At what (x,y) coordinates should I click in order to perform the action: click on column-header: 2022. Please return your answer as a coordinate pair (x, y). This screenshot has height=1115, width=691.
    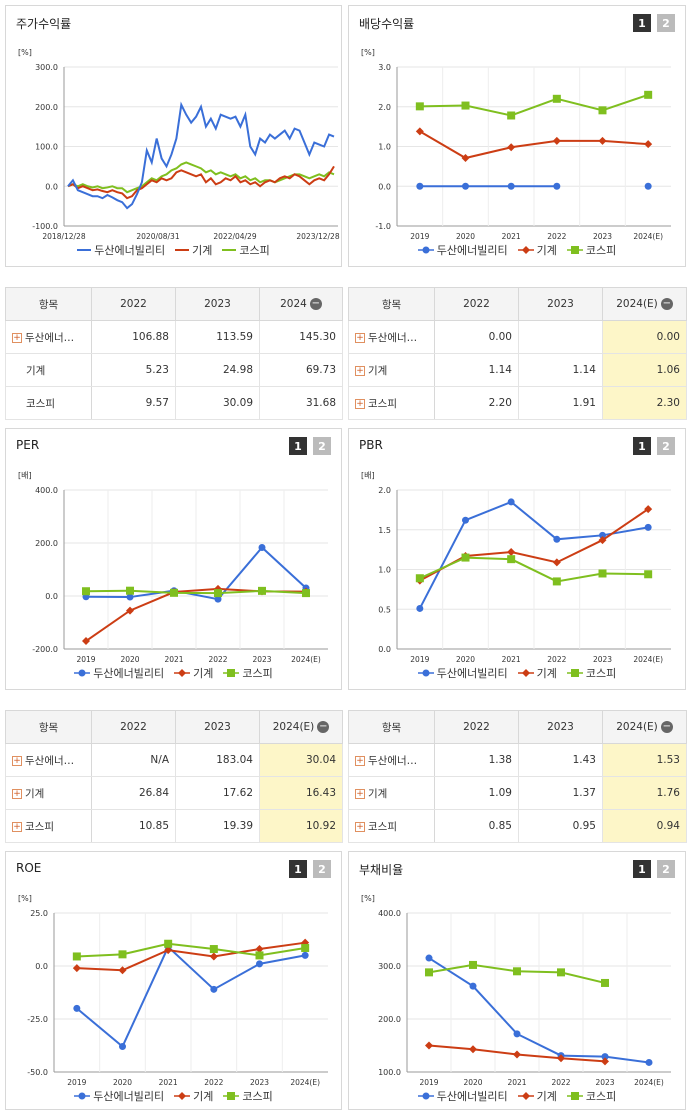
    Looking at the image, I should click on (476, 304).